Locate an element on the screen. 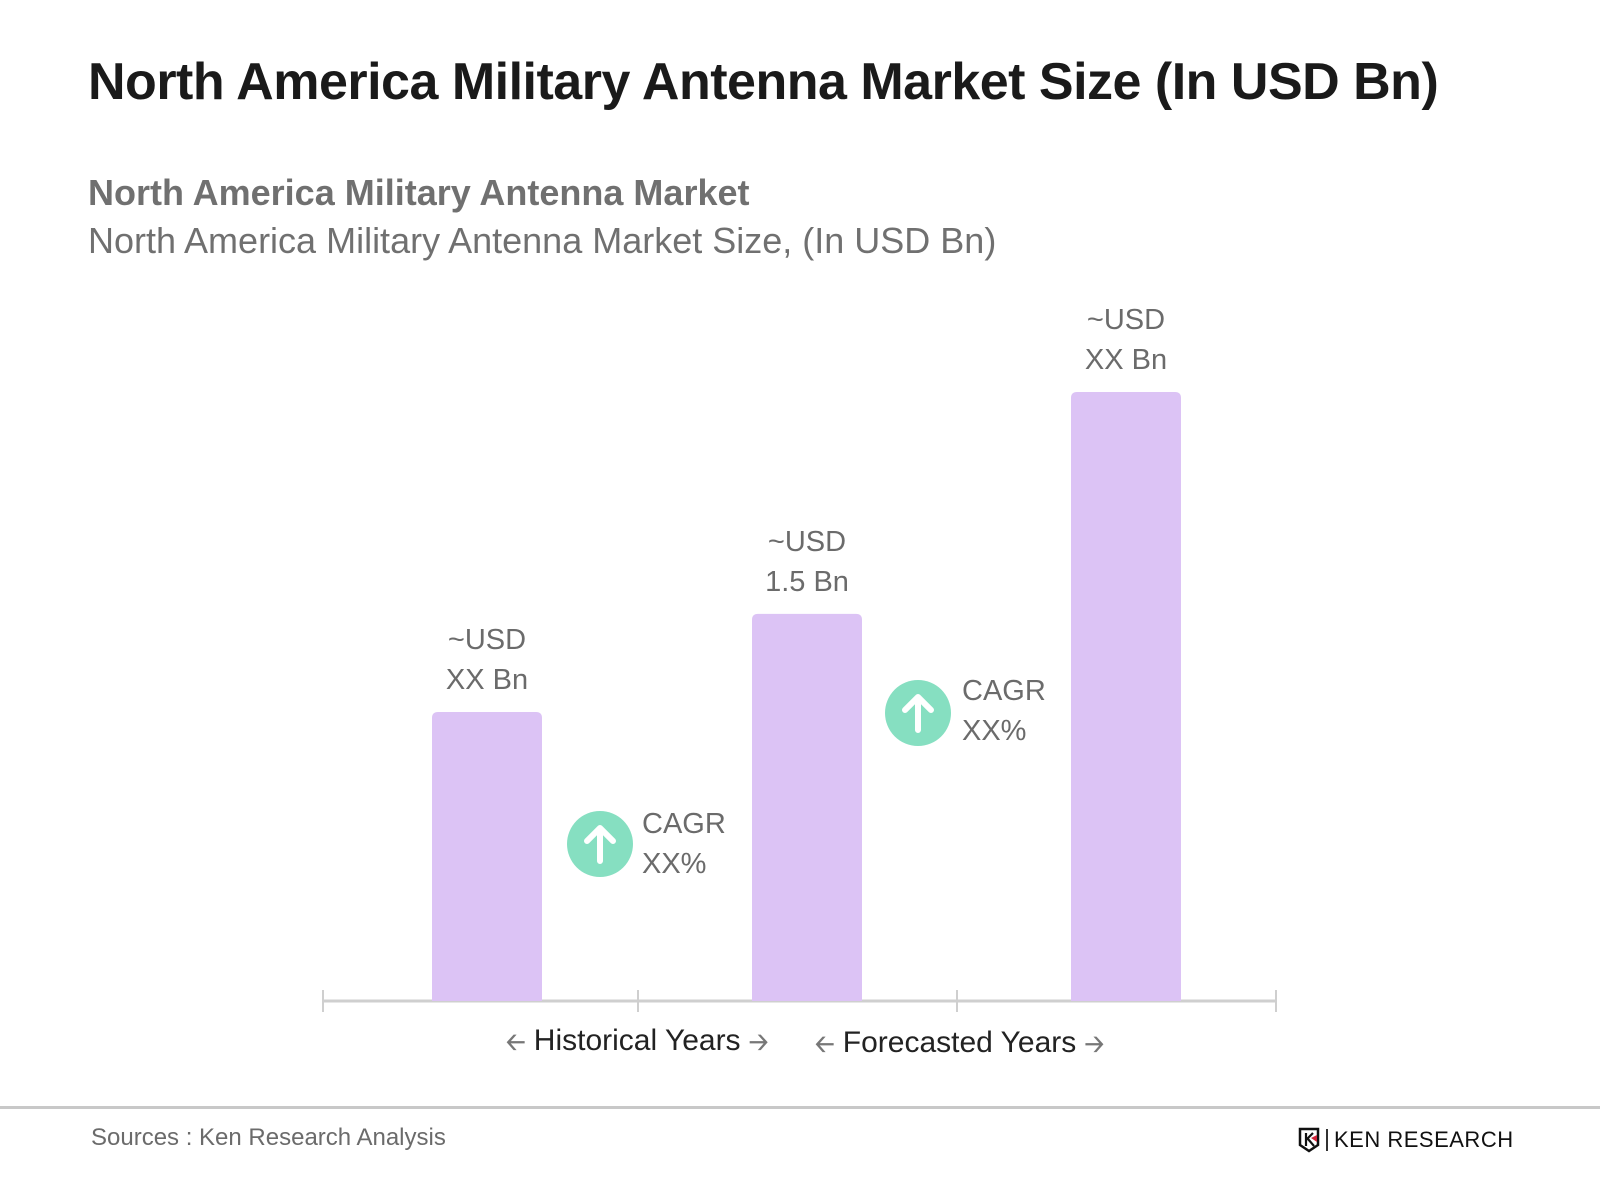  x-group-historical: 🡠 Historical Years 🡢 is located at coordinates (637, 1040).